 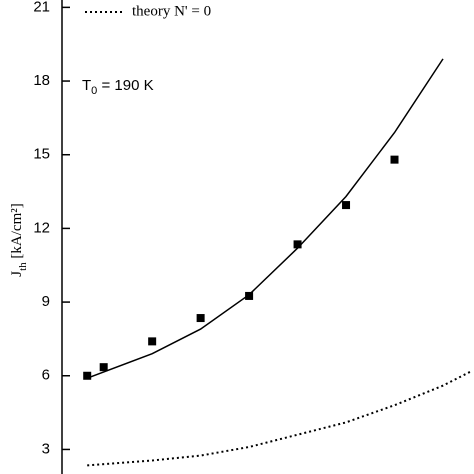 What do you see at coordinates (41, 7) in the screenshot?
I see `y-tick-label: 21` at bounding box center [41, 7].